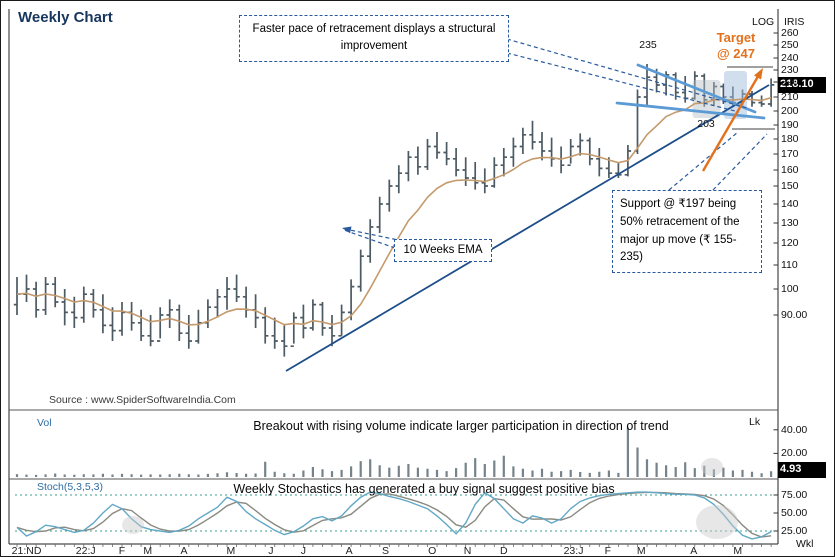 This screenshot has width=835, height=557. What do you see at coordinates (735, 95) in the screenshot?
I see `highlight-rect-blue` at bounding box center [735, 95].